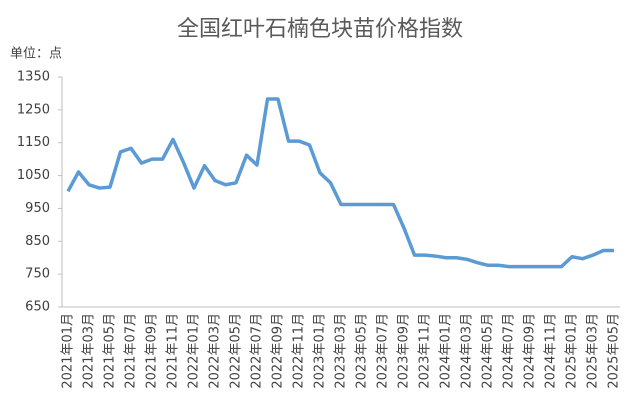  What do you see at coordinates (383, 351) in the screenshot?
I see `x-tick-label: 2023年07月` at bounding box center [383, 351].